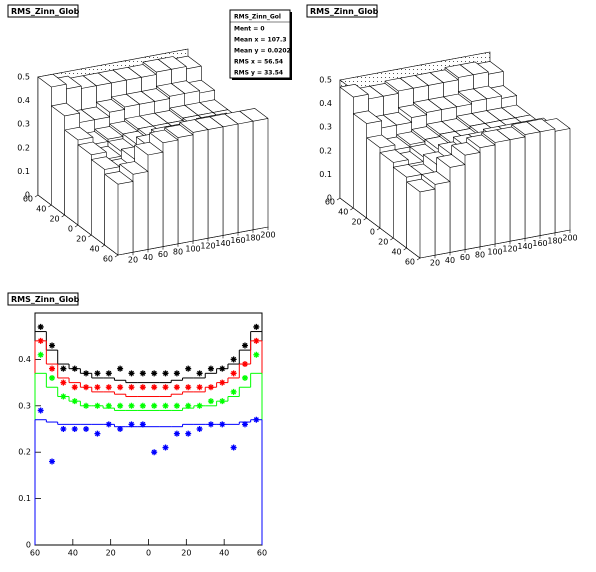 The image size is (596, 572). What do you see at coordinates (329, 198) in the screenshot?
I see `z-tick-label: 0` at bounding box center [329, 198].